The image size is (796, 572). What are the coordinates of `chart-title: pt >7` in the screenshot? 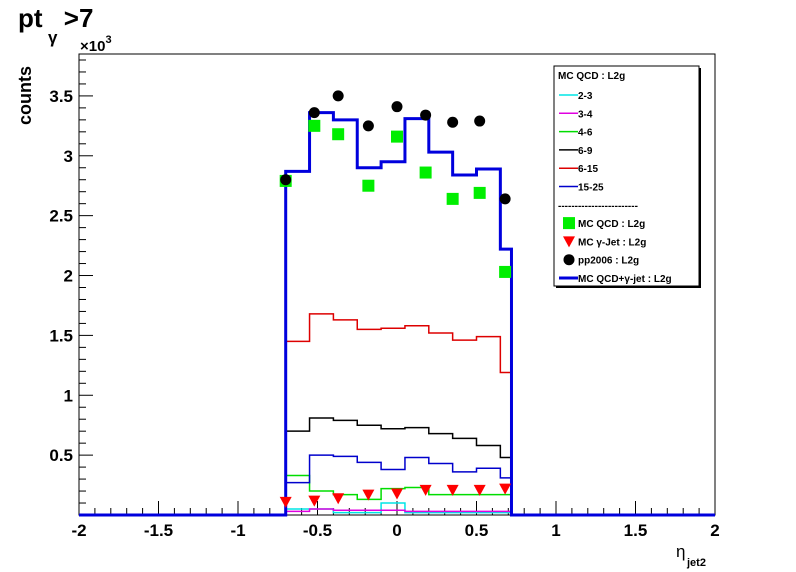 It's located at (55, 18).